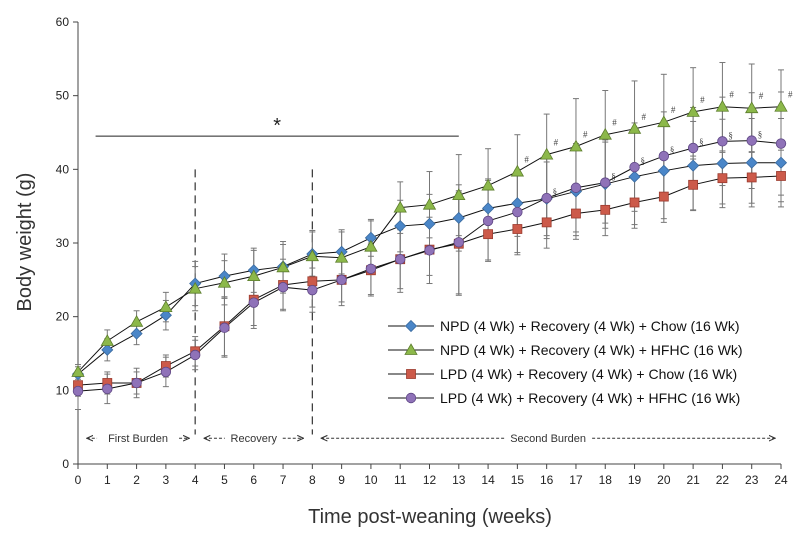 The image size is (811, 539). I want to click on x-tick-label: 15, so click(518, 480).